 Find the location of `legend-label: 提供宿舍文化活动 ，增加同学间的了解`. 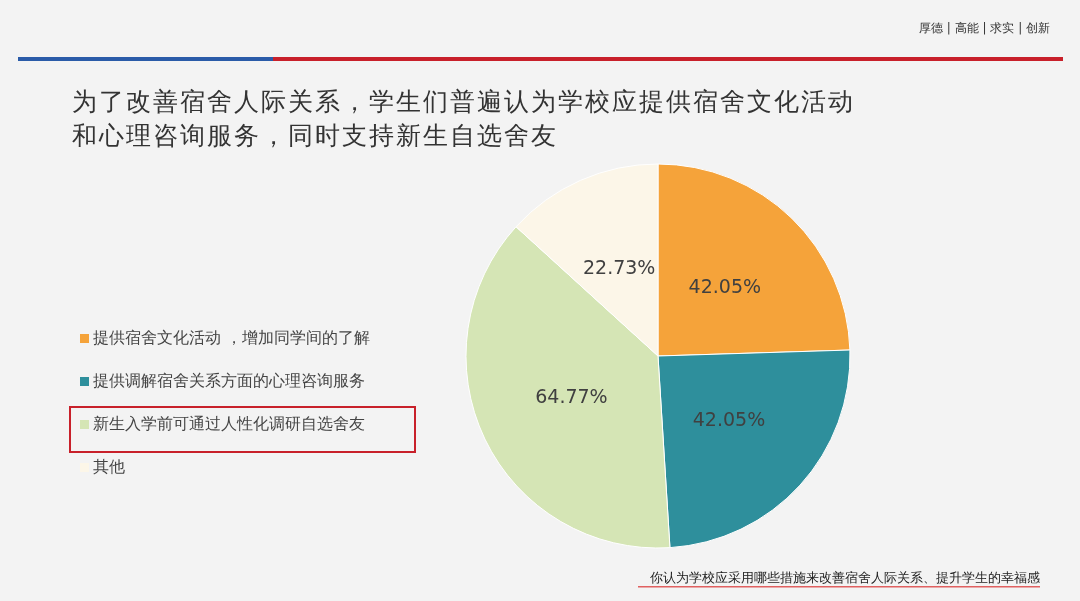

legend-label: 提供宿舍文化活动 ，增加同学间的了解 is located at coordinates (232, 337).